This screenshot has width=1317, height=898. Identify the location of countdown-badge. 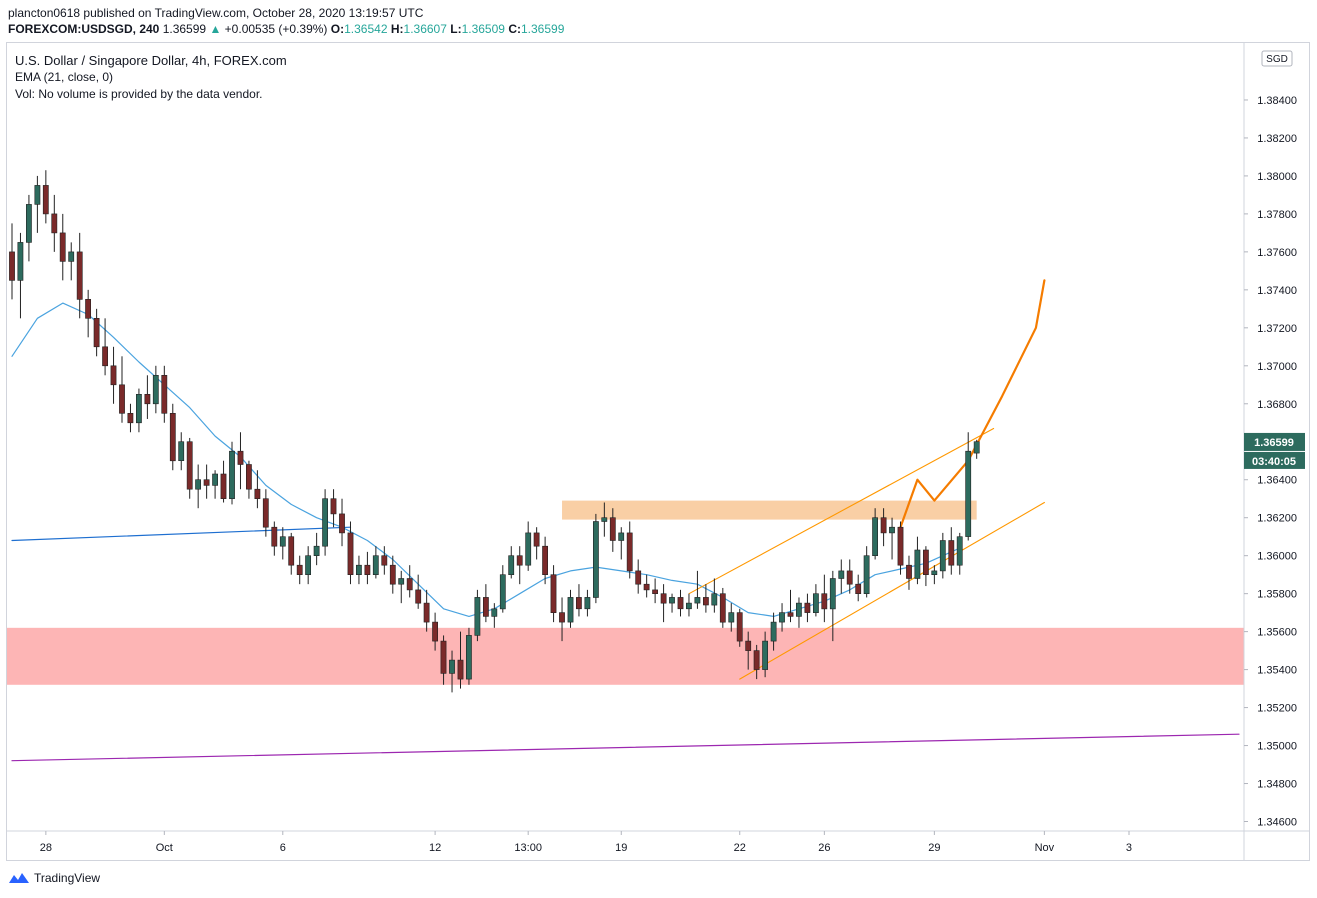
(1274, 460).